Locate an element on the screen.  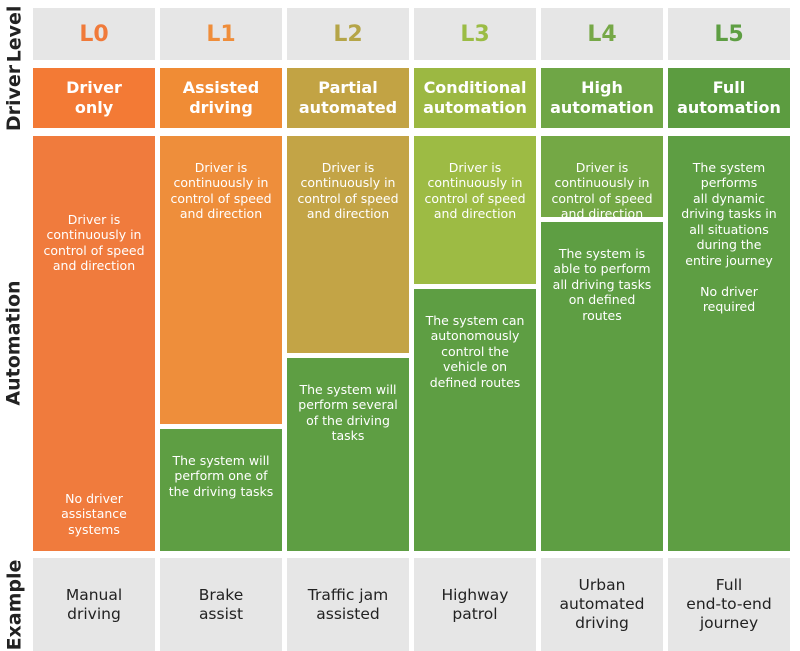
level-cell: L1 is located at coordinates (221, 34).